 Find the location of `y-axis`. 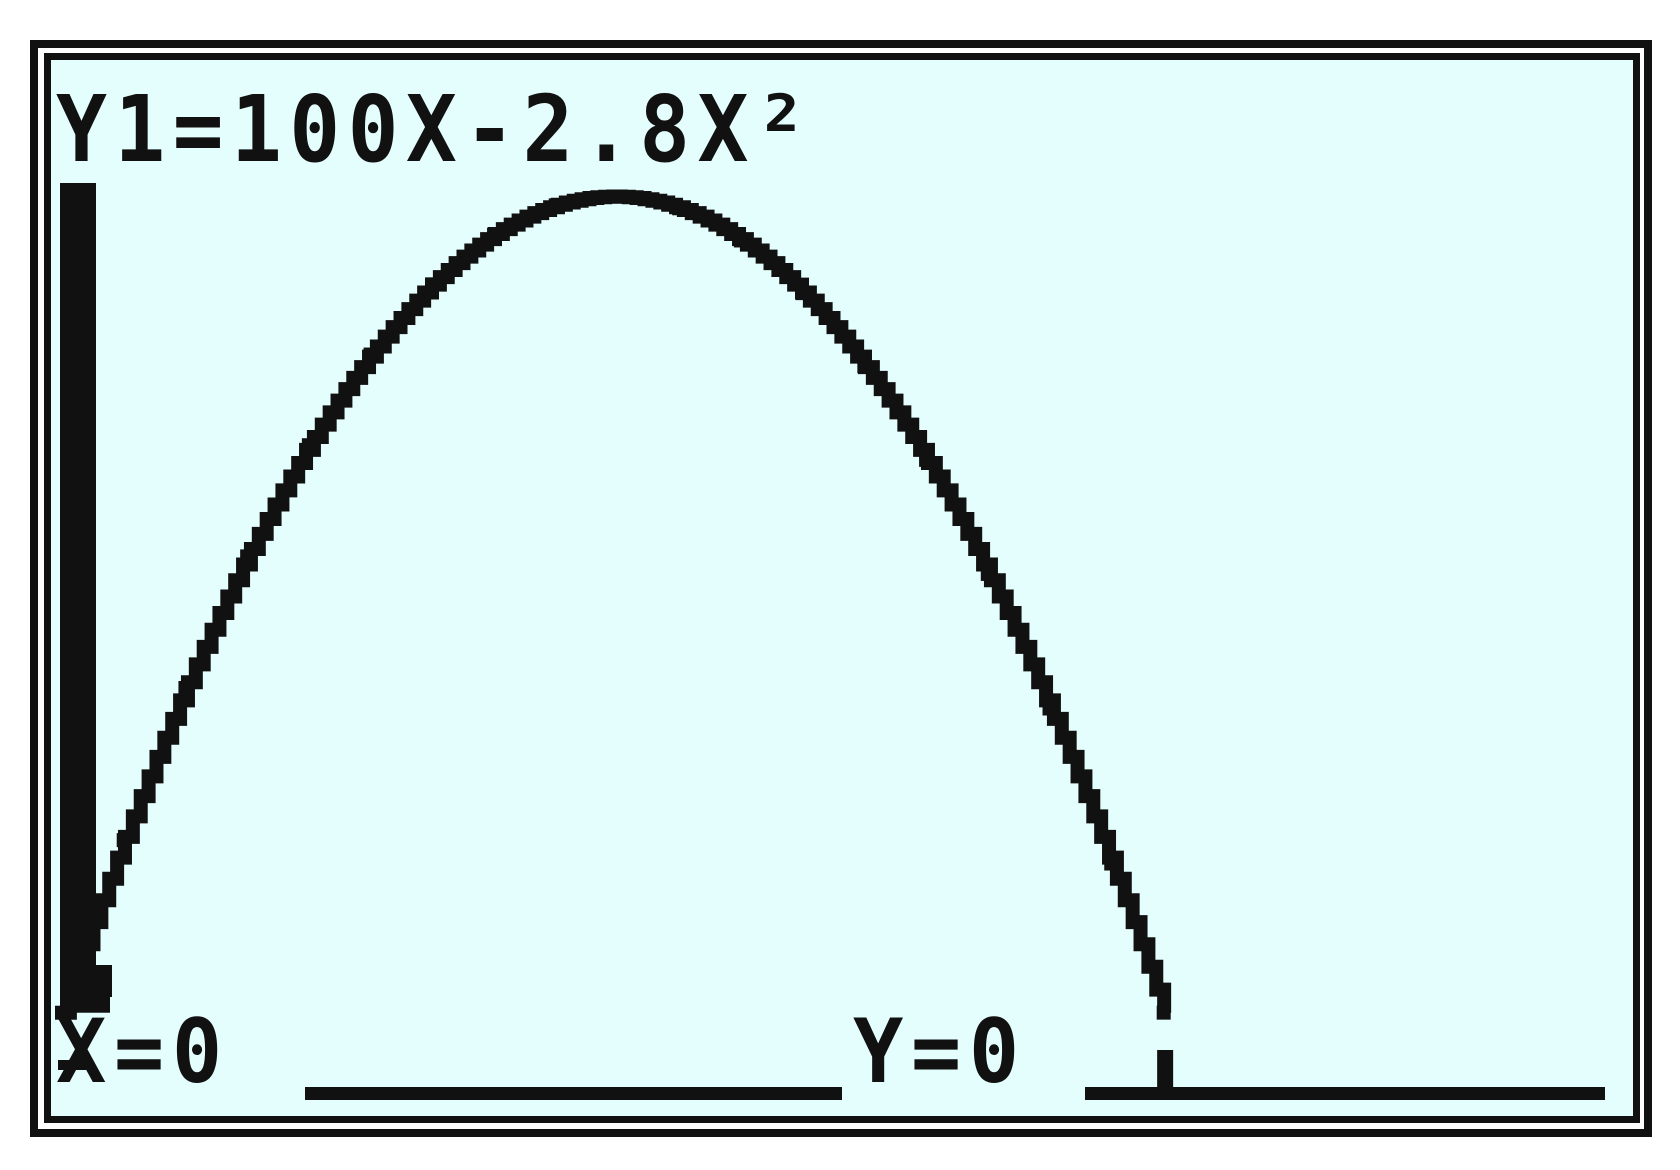

y-axis is located at coordinates (78, 589).